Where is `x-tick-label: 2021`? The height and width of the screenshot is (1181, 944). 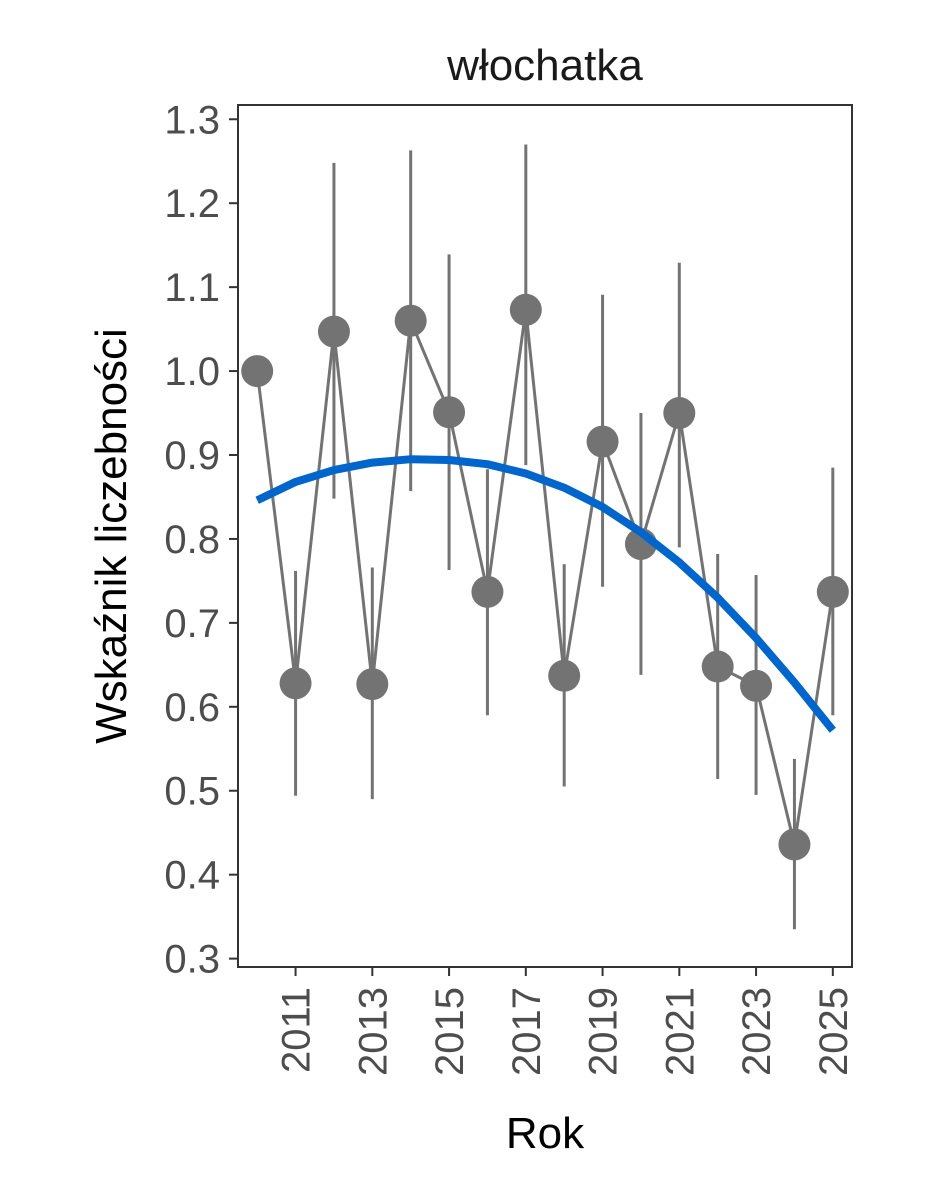 x-tick-label: 2021 is located at coordinates (680, 1031).